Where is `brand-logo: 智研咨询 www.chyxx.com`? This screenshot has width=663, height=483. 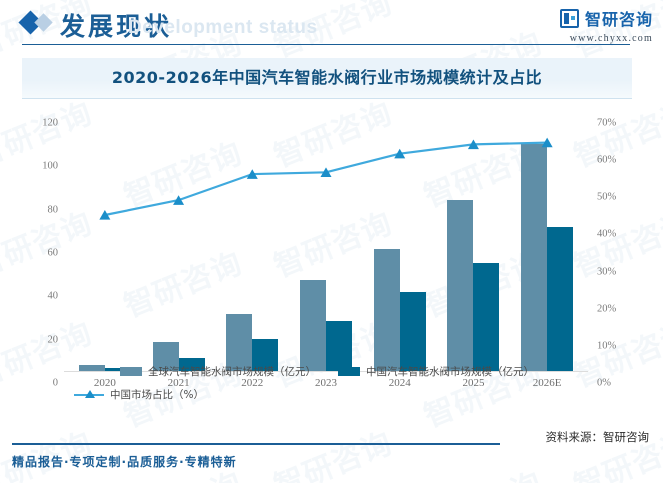 brand-logo: 智研咨询 www.chyxx.com is located at coordinates (606, 25).